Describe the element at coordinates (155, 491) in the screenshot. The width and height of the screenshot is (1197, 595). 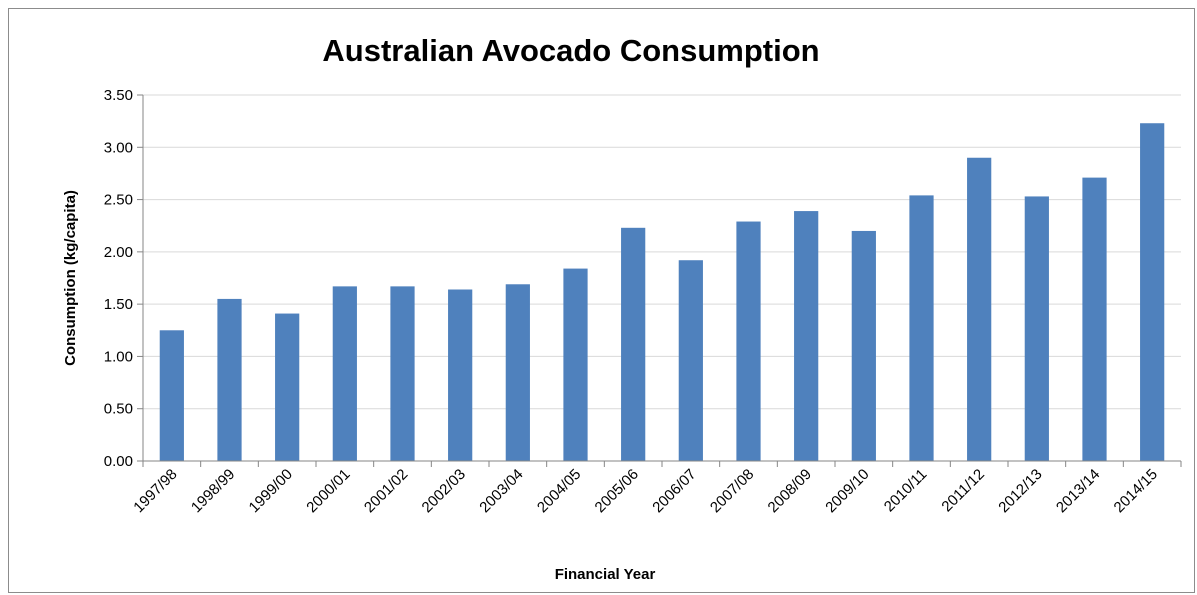
I see `x-tick-label: 1997/98` at that location.